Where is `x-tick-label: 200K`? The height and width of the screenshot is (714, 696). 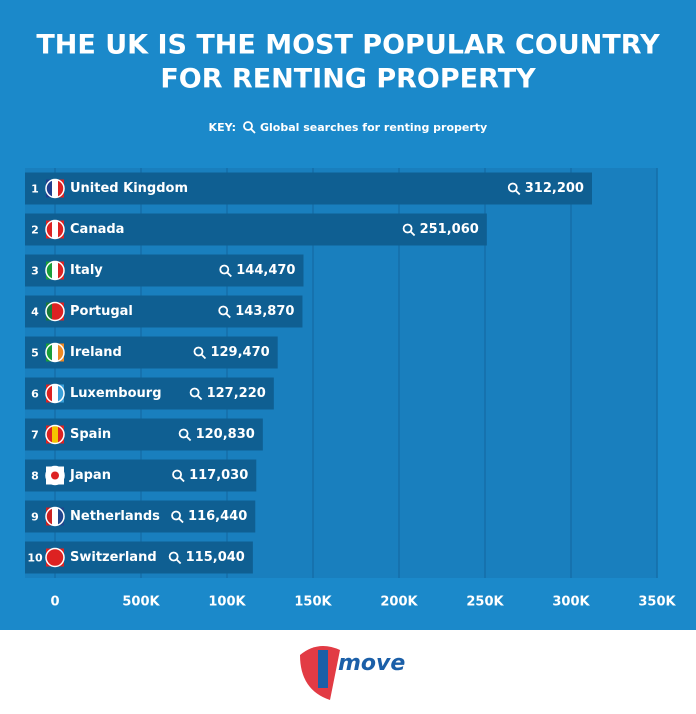
x-tick-label: 200K is located at coordinates (399, 602).